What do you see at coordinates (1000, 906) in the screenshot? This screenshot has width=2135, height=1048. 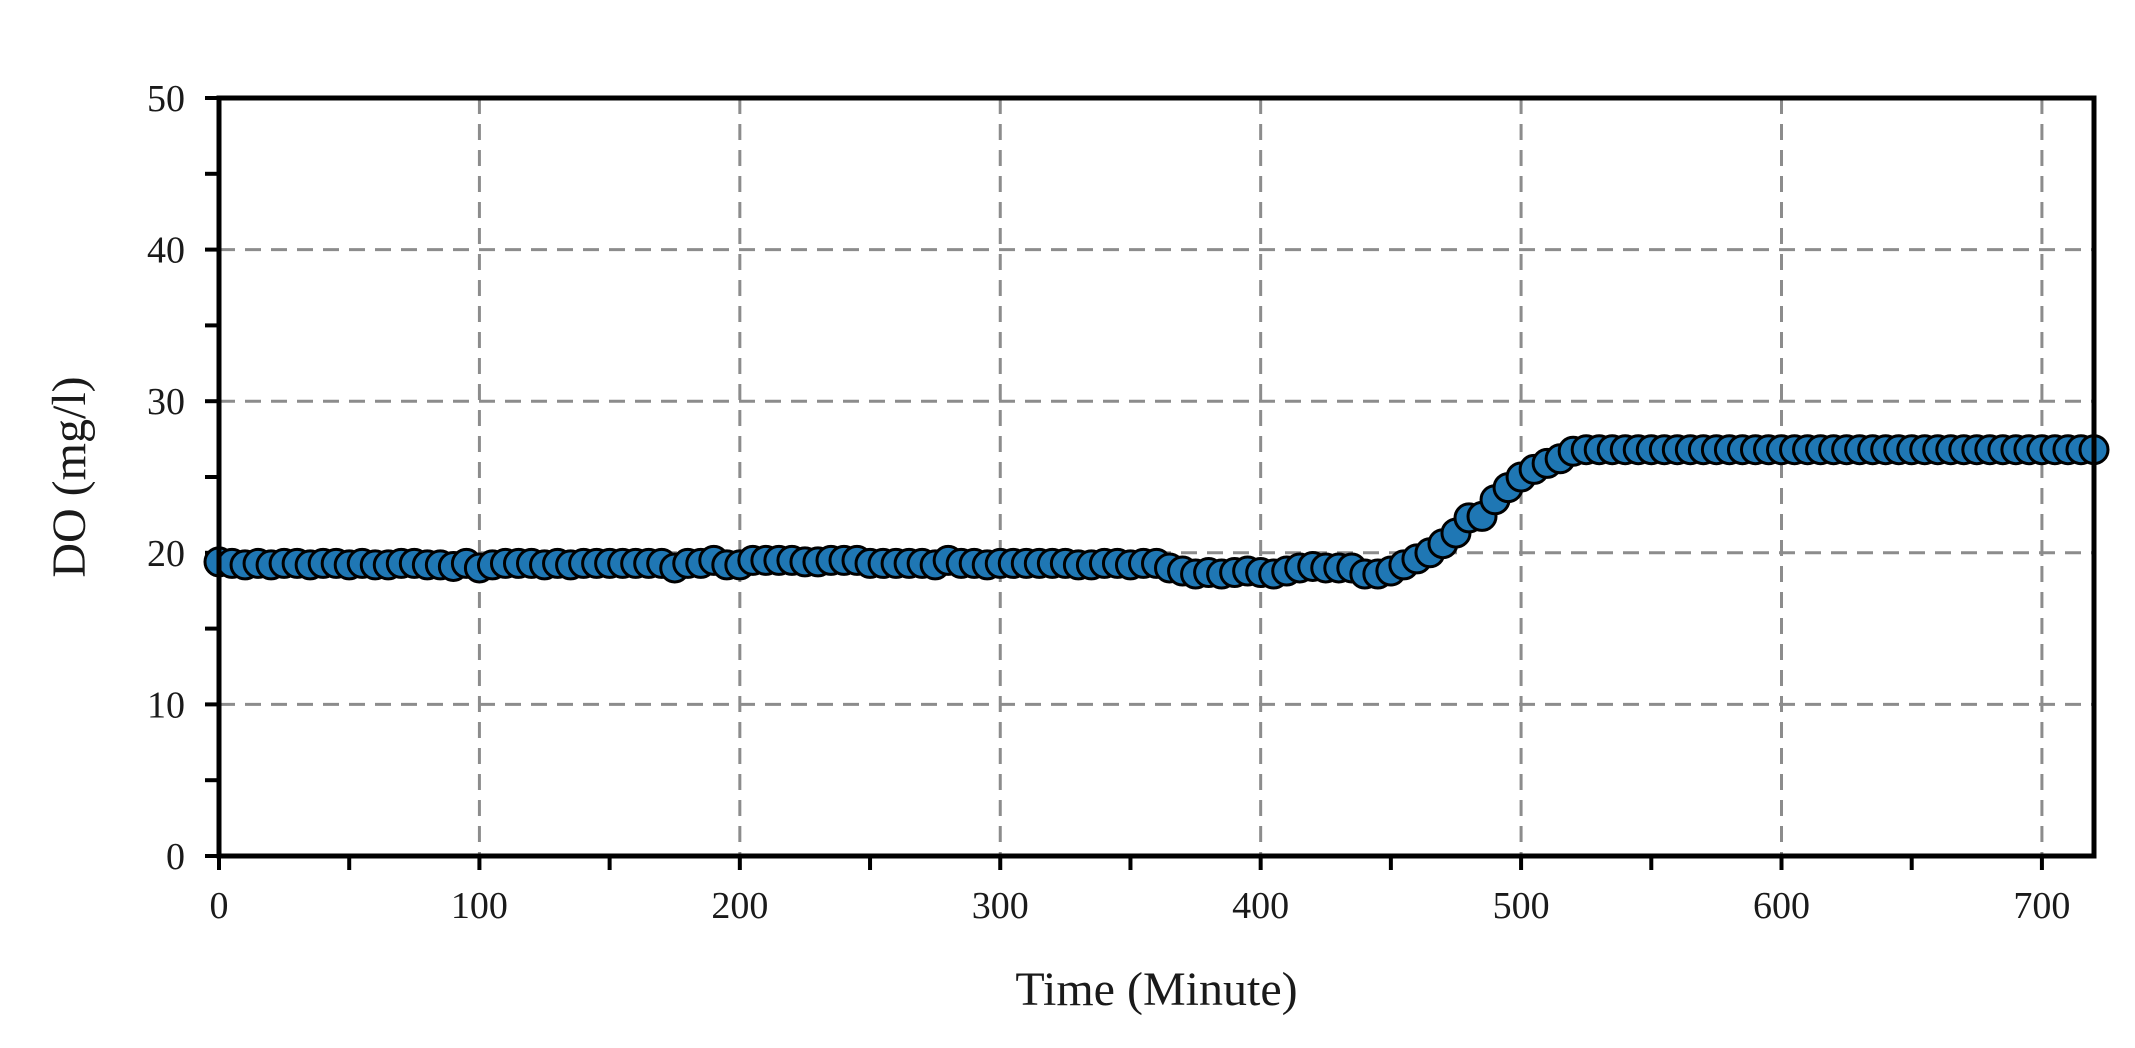 I see `x-tick-label: 300` at bounding box center [1000, 906].